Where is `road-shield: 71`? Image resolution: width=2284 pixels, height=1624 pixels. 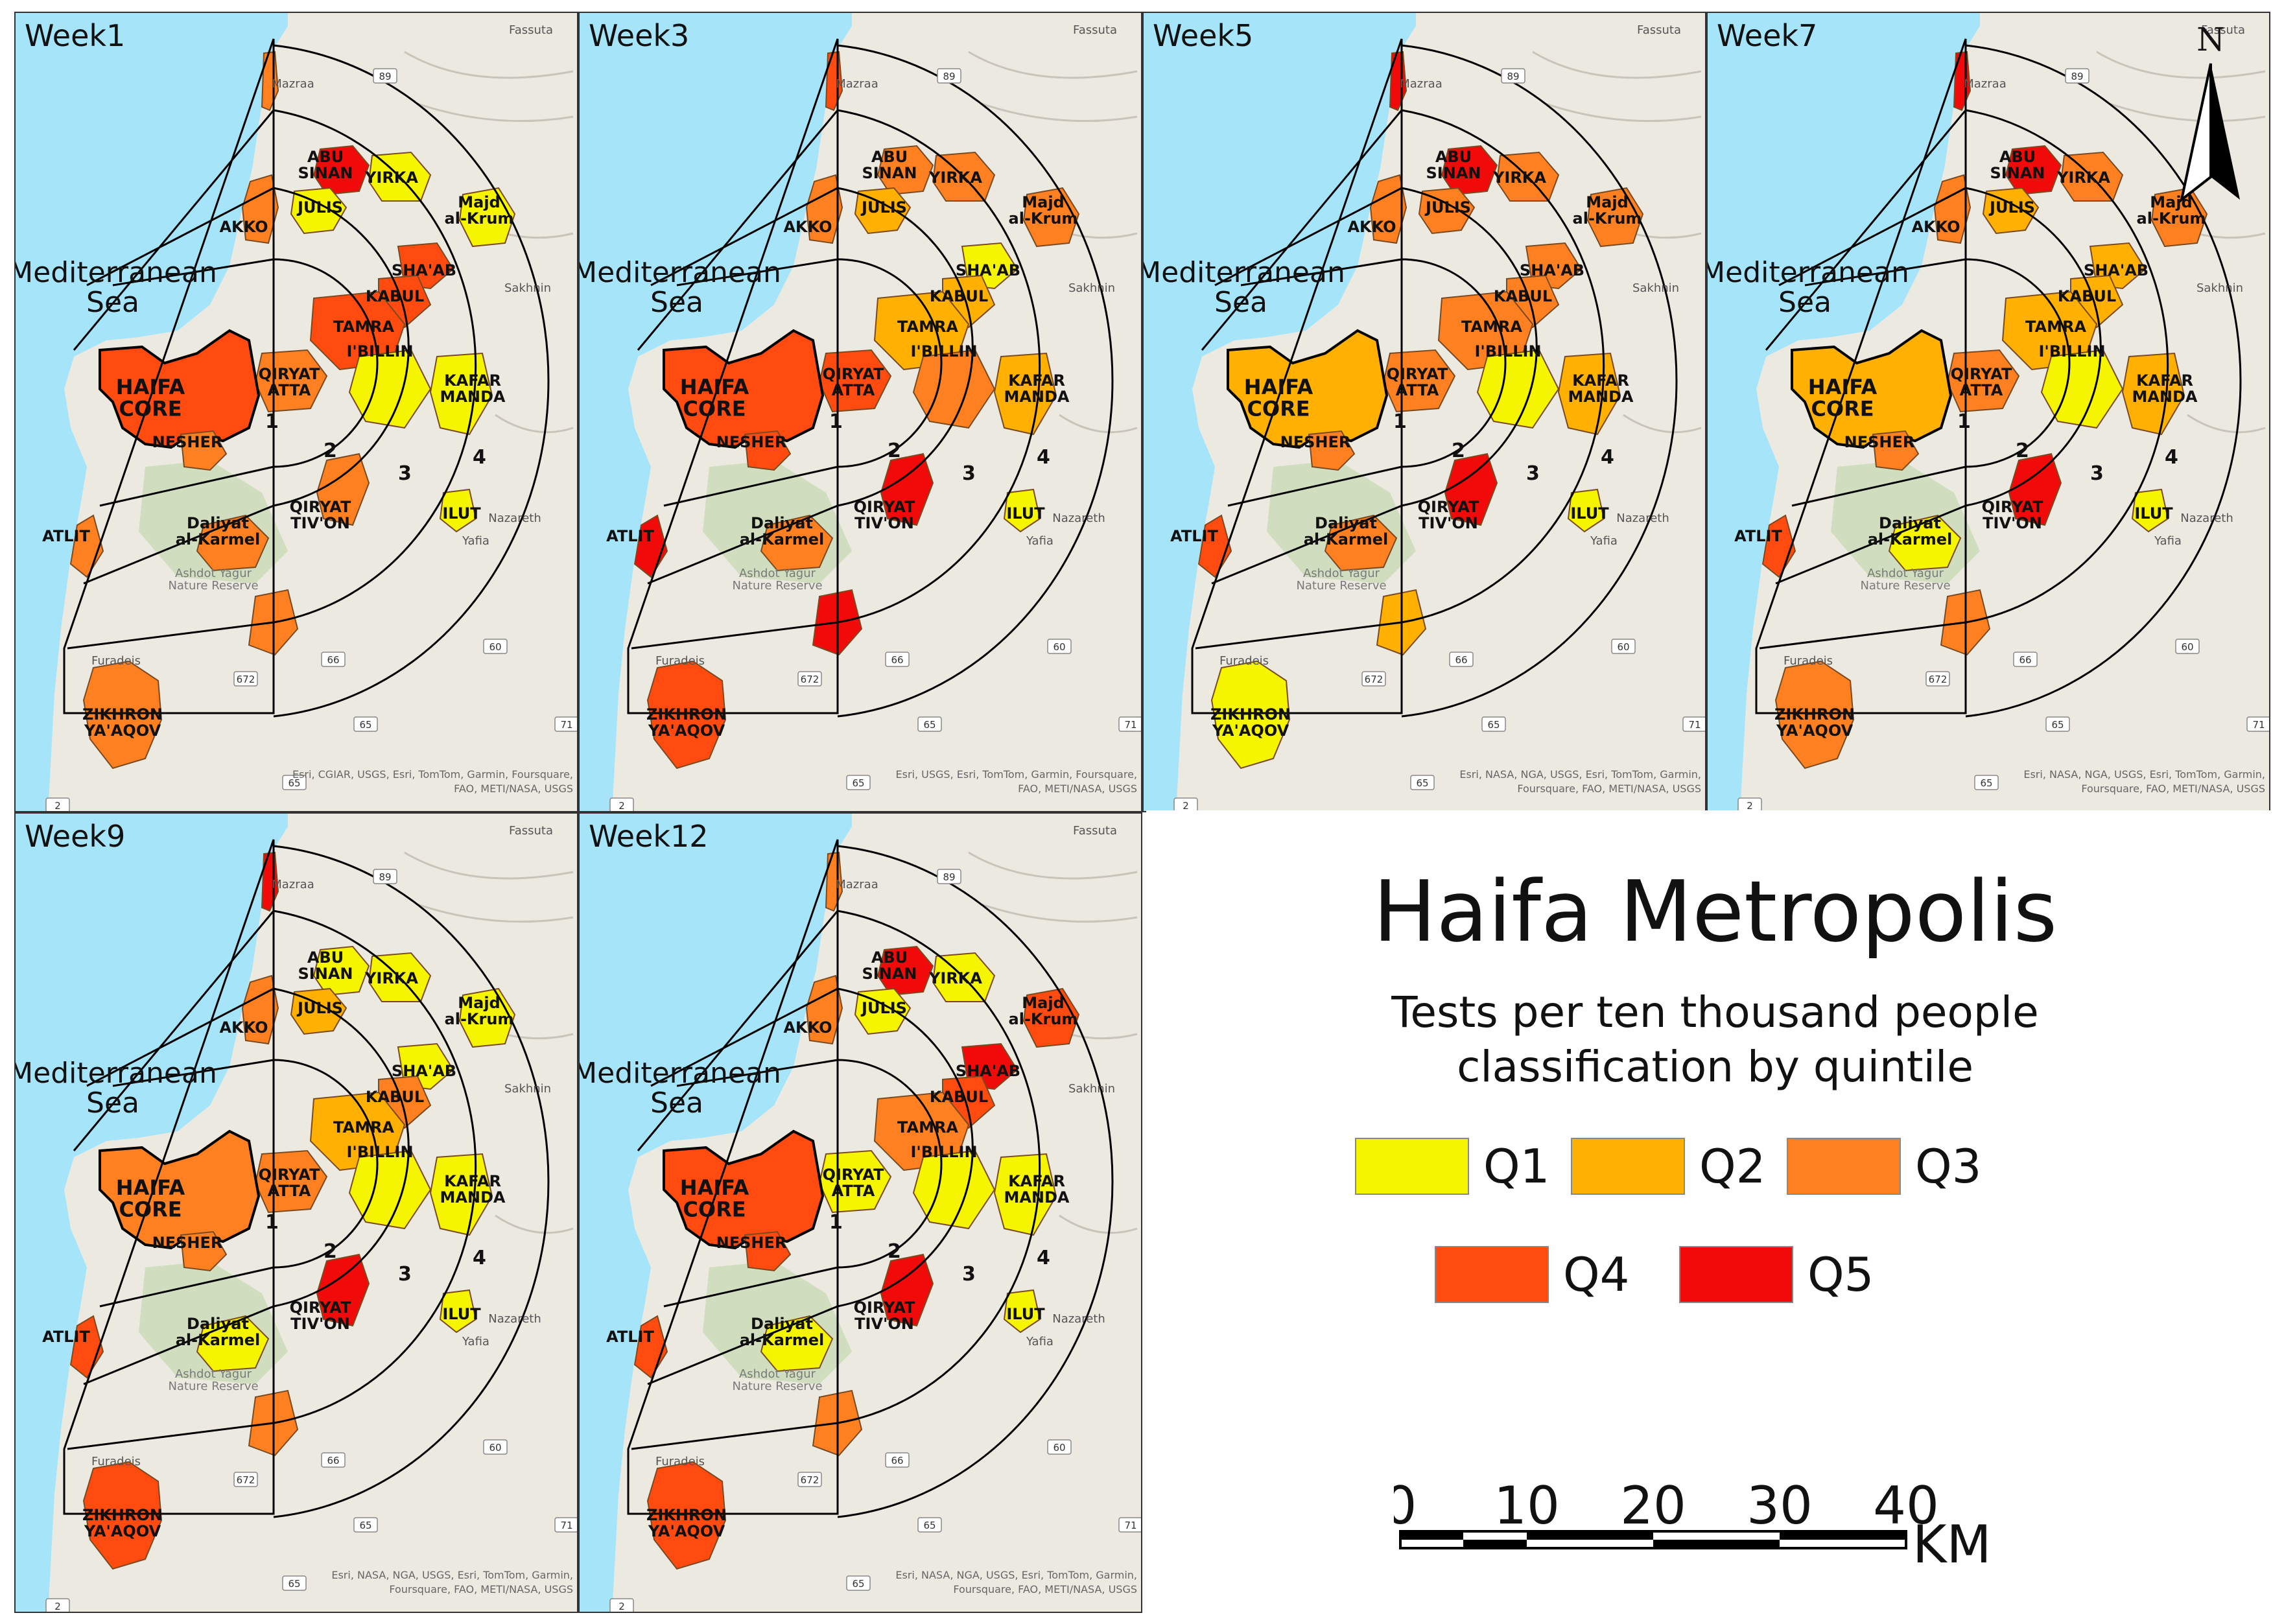 road-shield: 71 is located at coordinates (1129, 1525).